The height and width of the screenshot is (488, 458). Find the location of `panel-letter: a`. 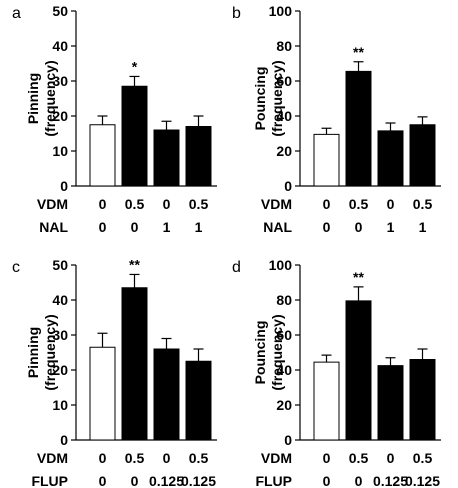

panel-letter: a is located at coordinates (16, 13).